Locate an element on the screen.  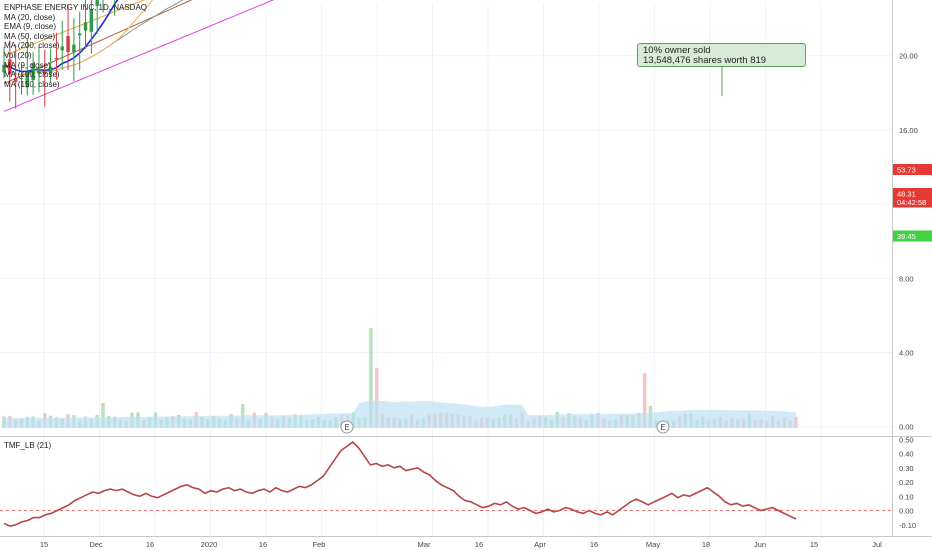
time-axis: 15 Dec 16 2020 16 Feb Mar 16 Apr 16 May 18 Jun 15 Jul is located at coordinates (461, 544).